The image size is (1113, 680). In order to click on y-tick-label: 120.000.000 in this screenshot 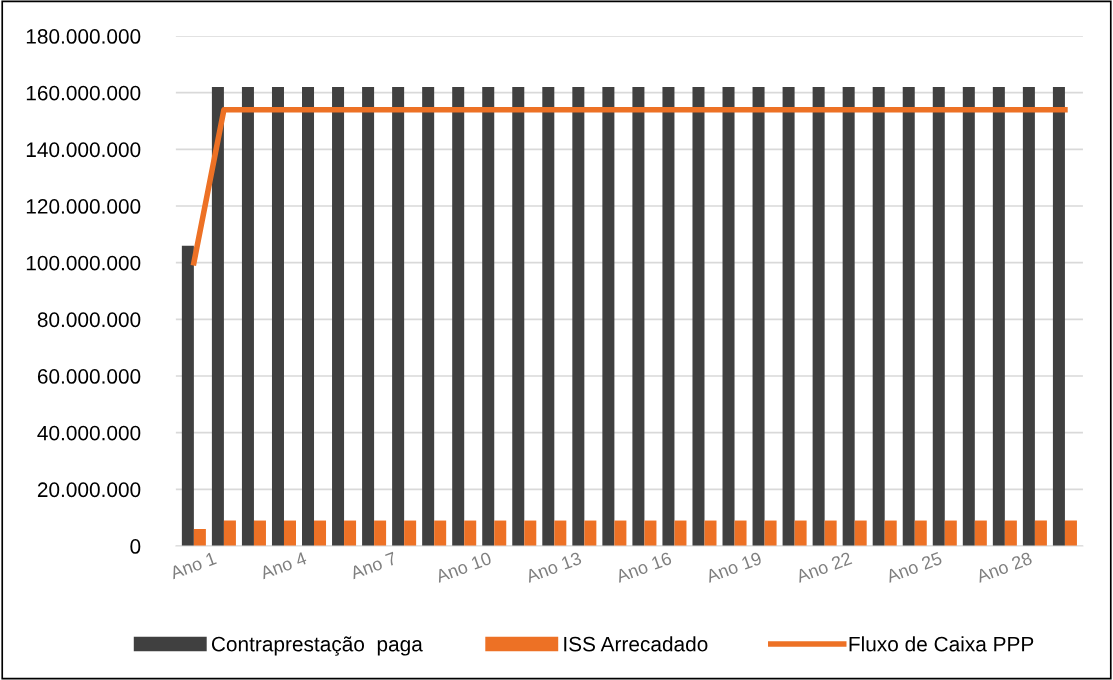, I will do `click(83, 206)`.